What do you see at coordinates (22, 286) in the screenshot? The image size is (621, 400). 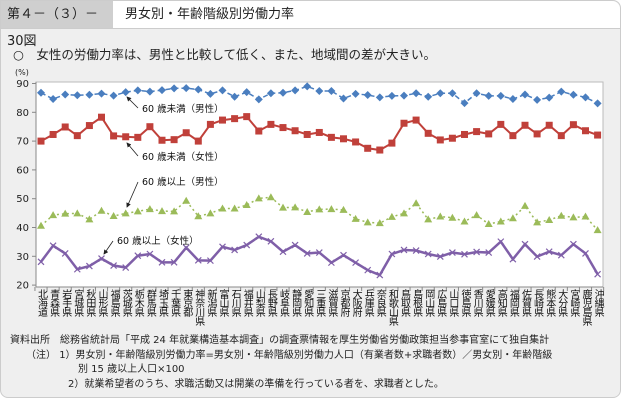 I see `y-tick-label: 20` at bounding box center [22, 286].